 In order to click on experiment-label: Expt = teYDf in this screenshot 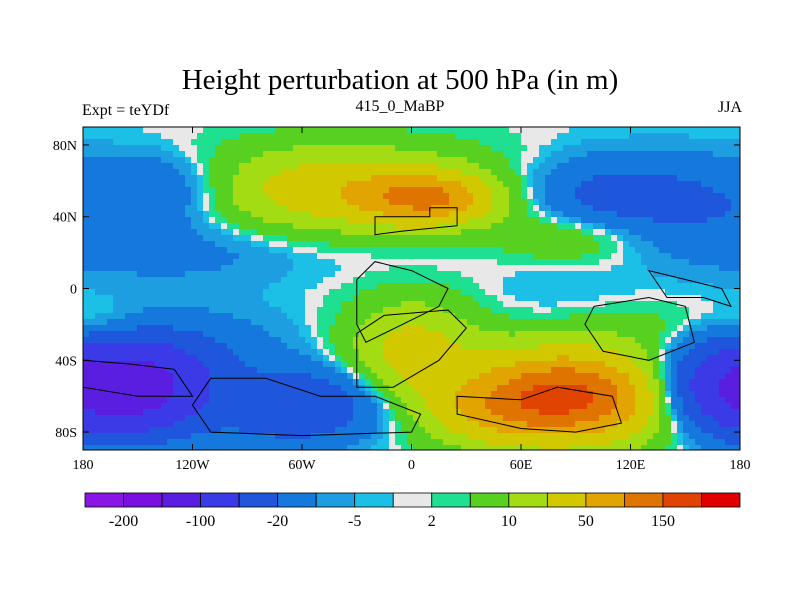, I will do `click(126, 110)`.